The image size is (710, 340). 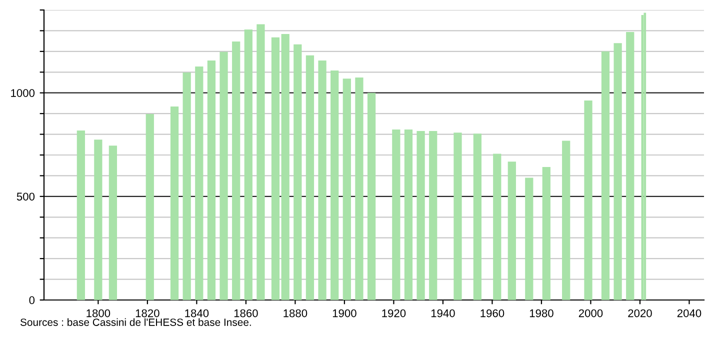 I want to click on x-tick-label: 1980, so click(x=542, y=313).